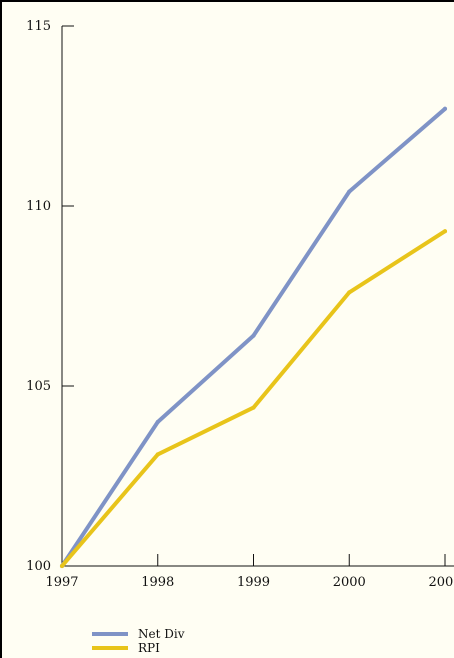 The width and height of the screenshot is (454, 658). I want to click on x-tick-label: 2000, so click(349, 582).